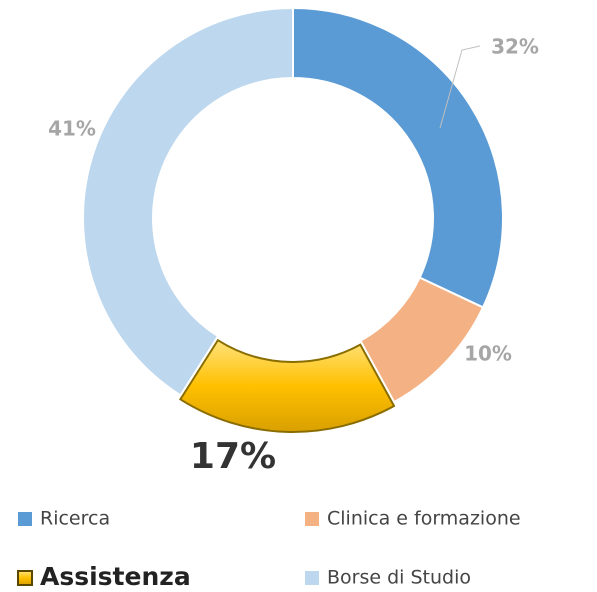 The width and height of the screenshot is (597, 592). Describe the element at coordinates (233, 456) in the screenshot. I see `data-label: 17%` at that location.